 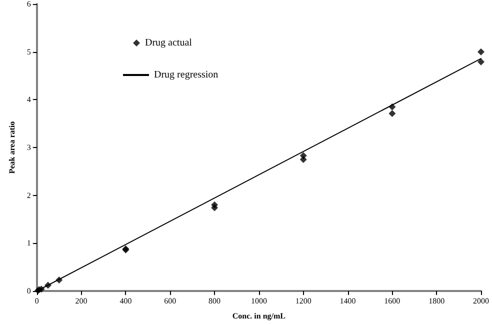 What do you see at coordinates (436, 301) in the screenshot?
I see `x-tick-label: 1800` at bounding box center [436, 301].